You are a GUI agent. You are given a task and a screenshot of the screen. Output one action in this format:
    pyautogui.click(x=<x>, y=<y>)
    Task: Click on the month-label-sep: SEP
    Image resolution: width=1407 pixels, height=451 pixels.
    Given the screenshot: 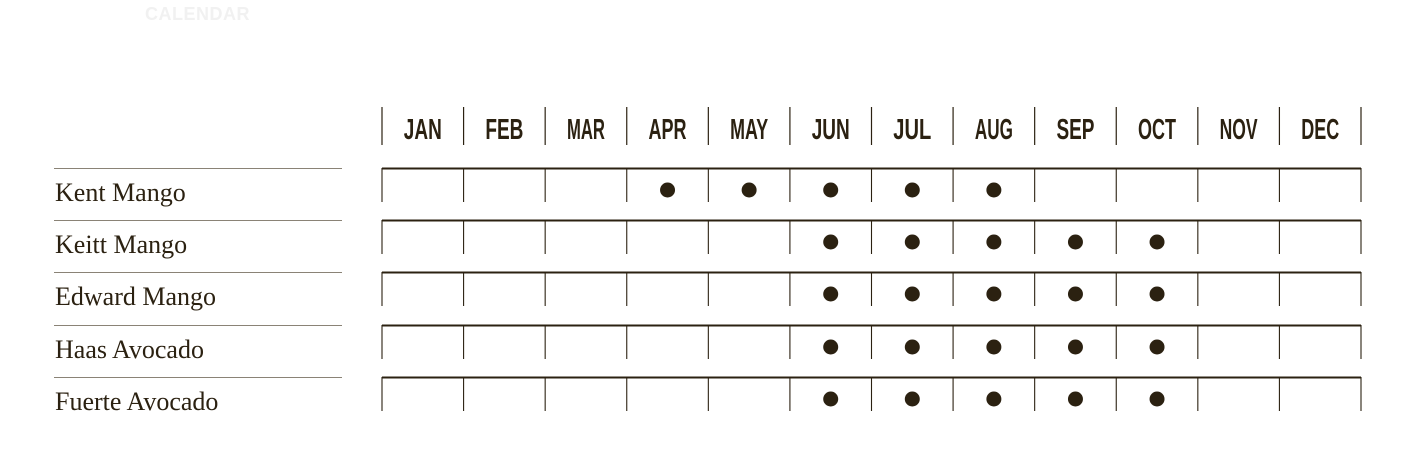 What is the action you would take?
    pyautogui.click(x=1075, y=130)
    